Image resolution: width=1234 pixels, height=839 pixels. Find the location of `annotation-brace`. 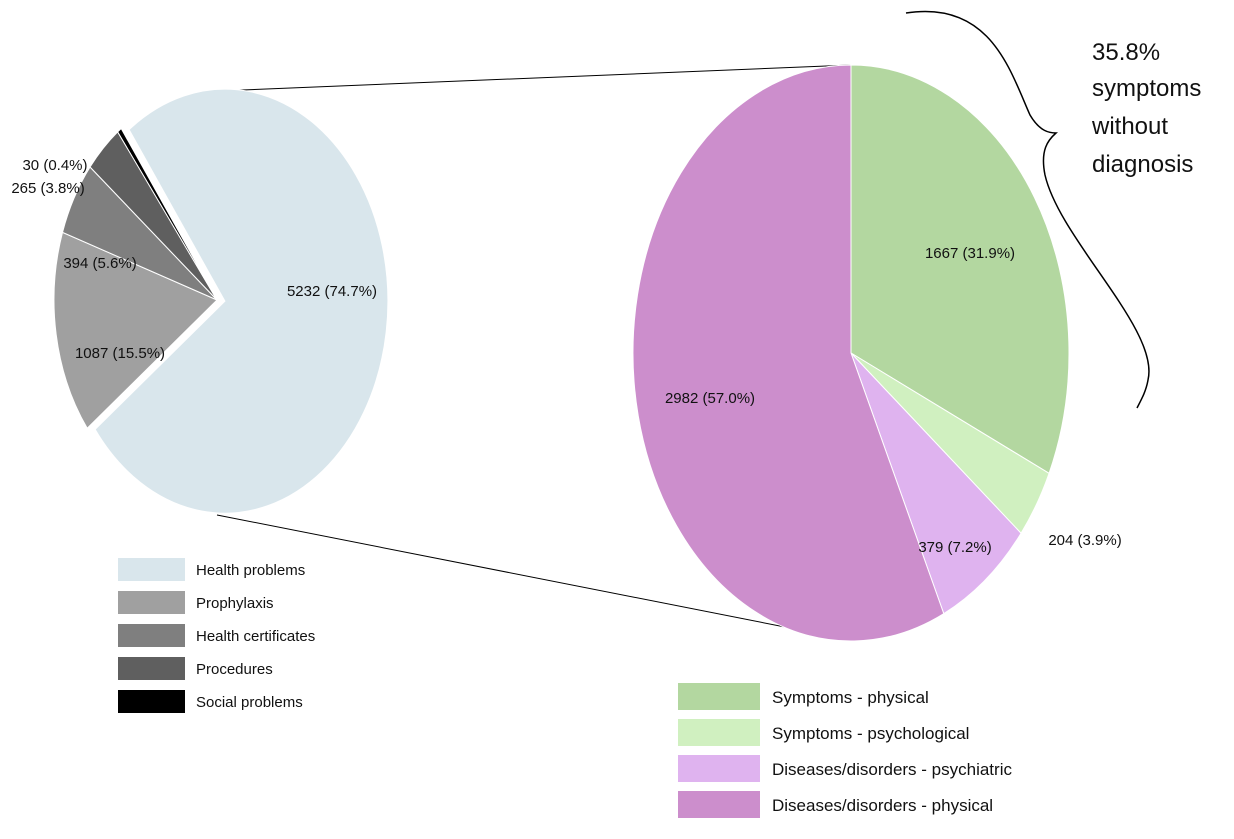

annotation-brace is located at coordinates (1027, 209).